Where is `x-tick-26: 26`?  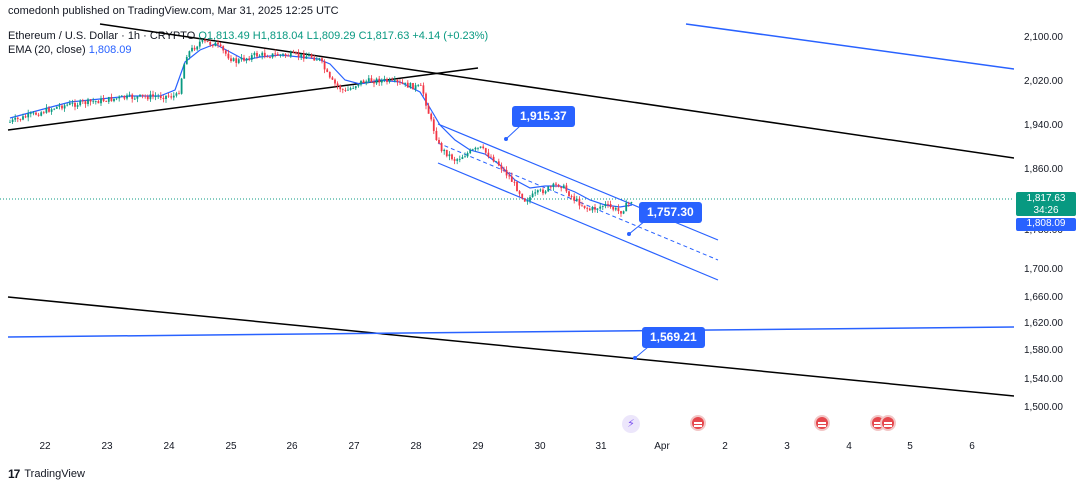 x-tick-26: 26 is located at coordinates (292, 446).